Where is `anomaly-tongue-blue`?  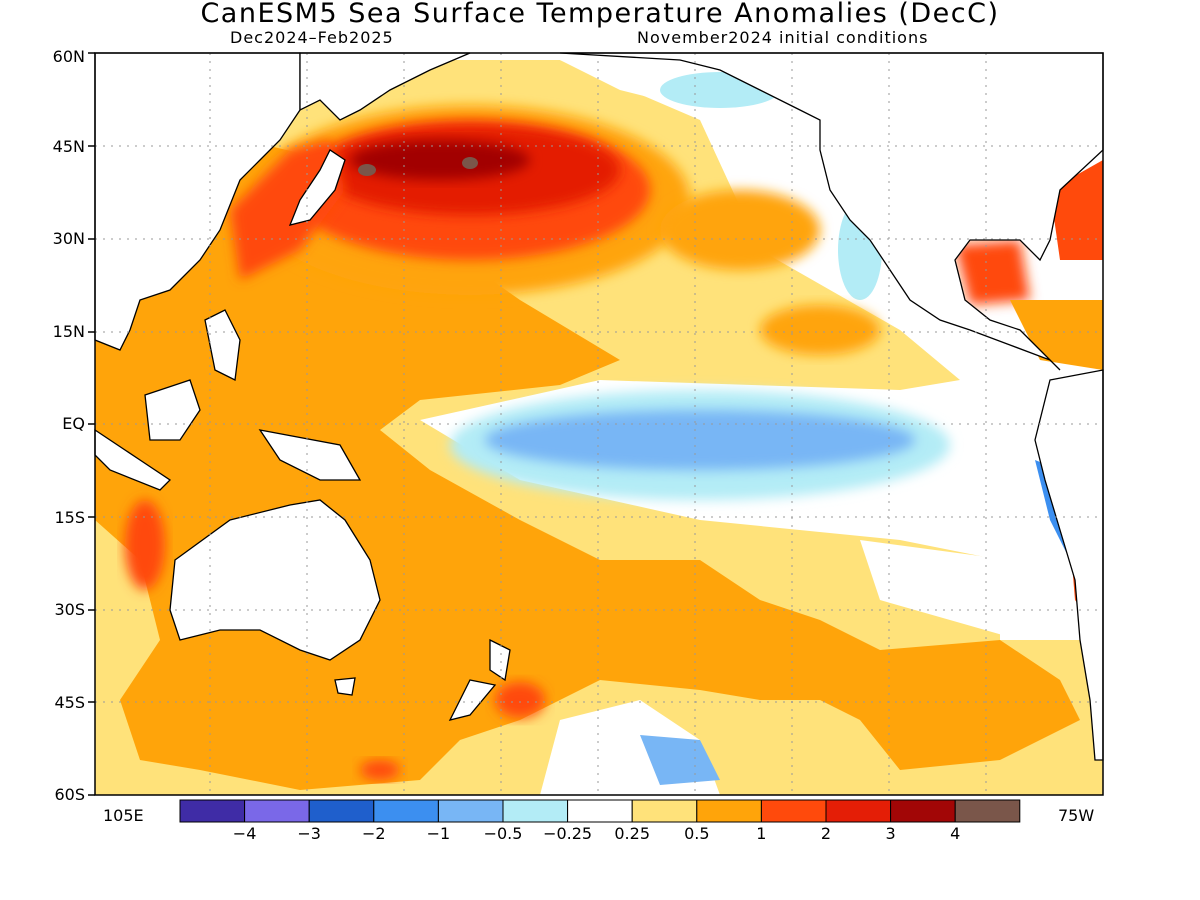
anomaly-tongue-blue is located at coordinates (700, 440).